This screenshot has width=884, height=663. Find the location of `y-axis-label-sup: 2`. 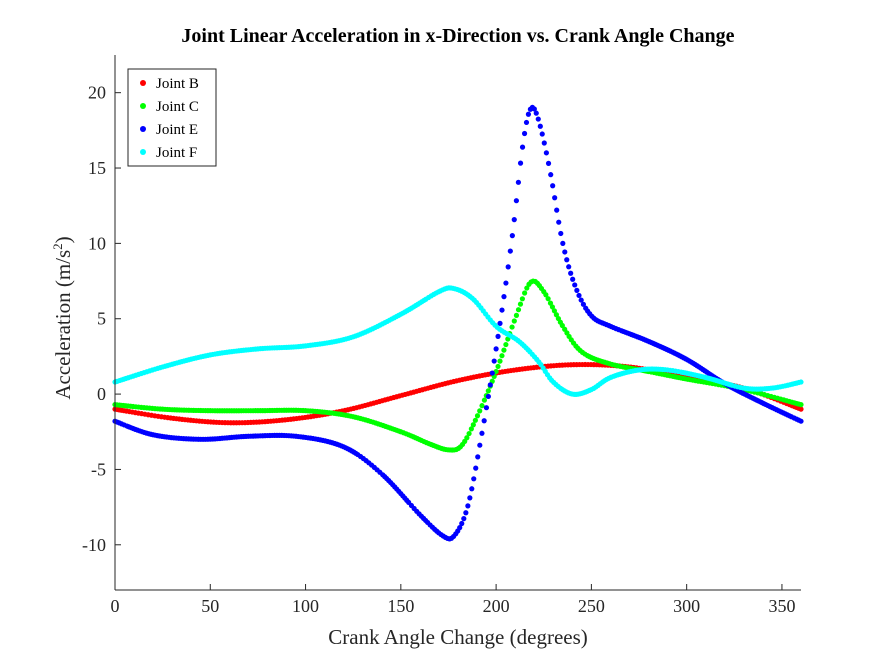

y-axis-label-sup: 2 is located at coordinates (57, 246).